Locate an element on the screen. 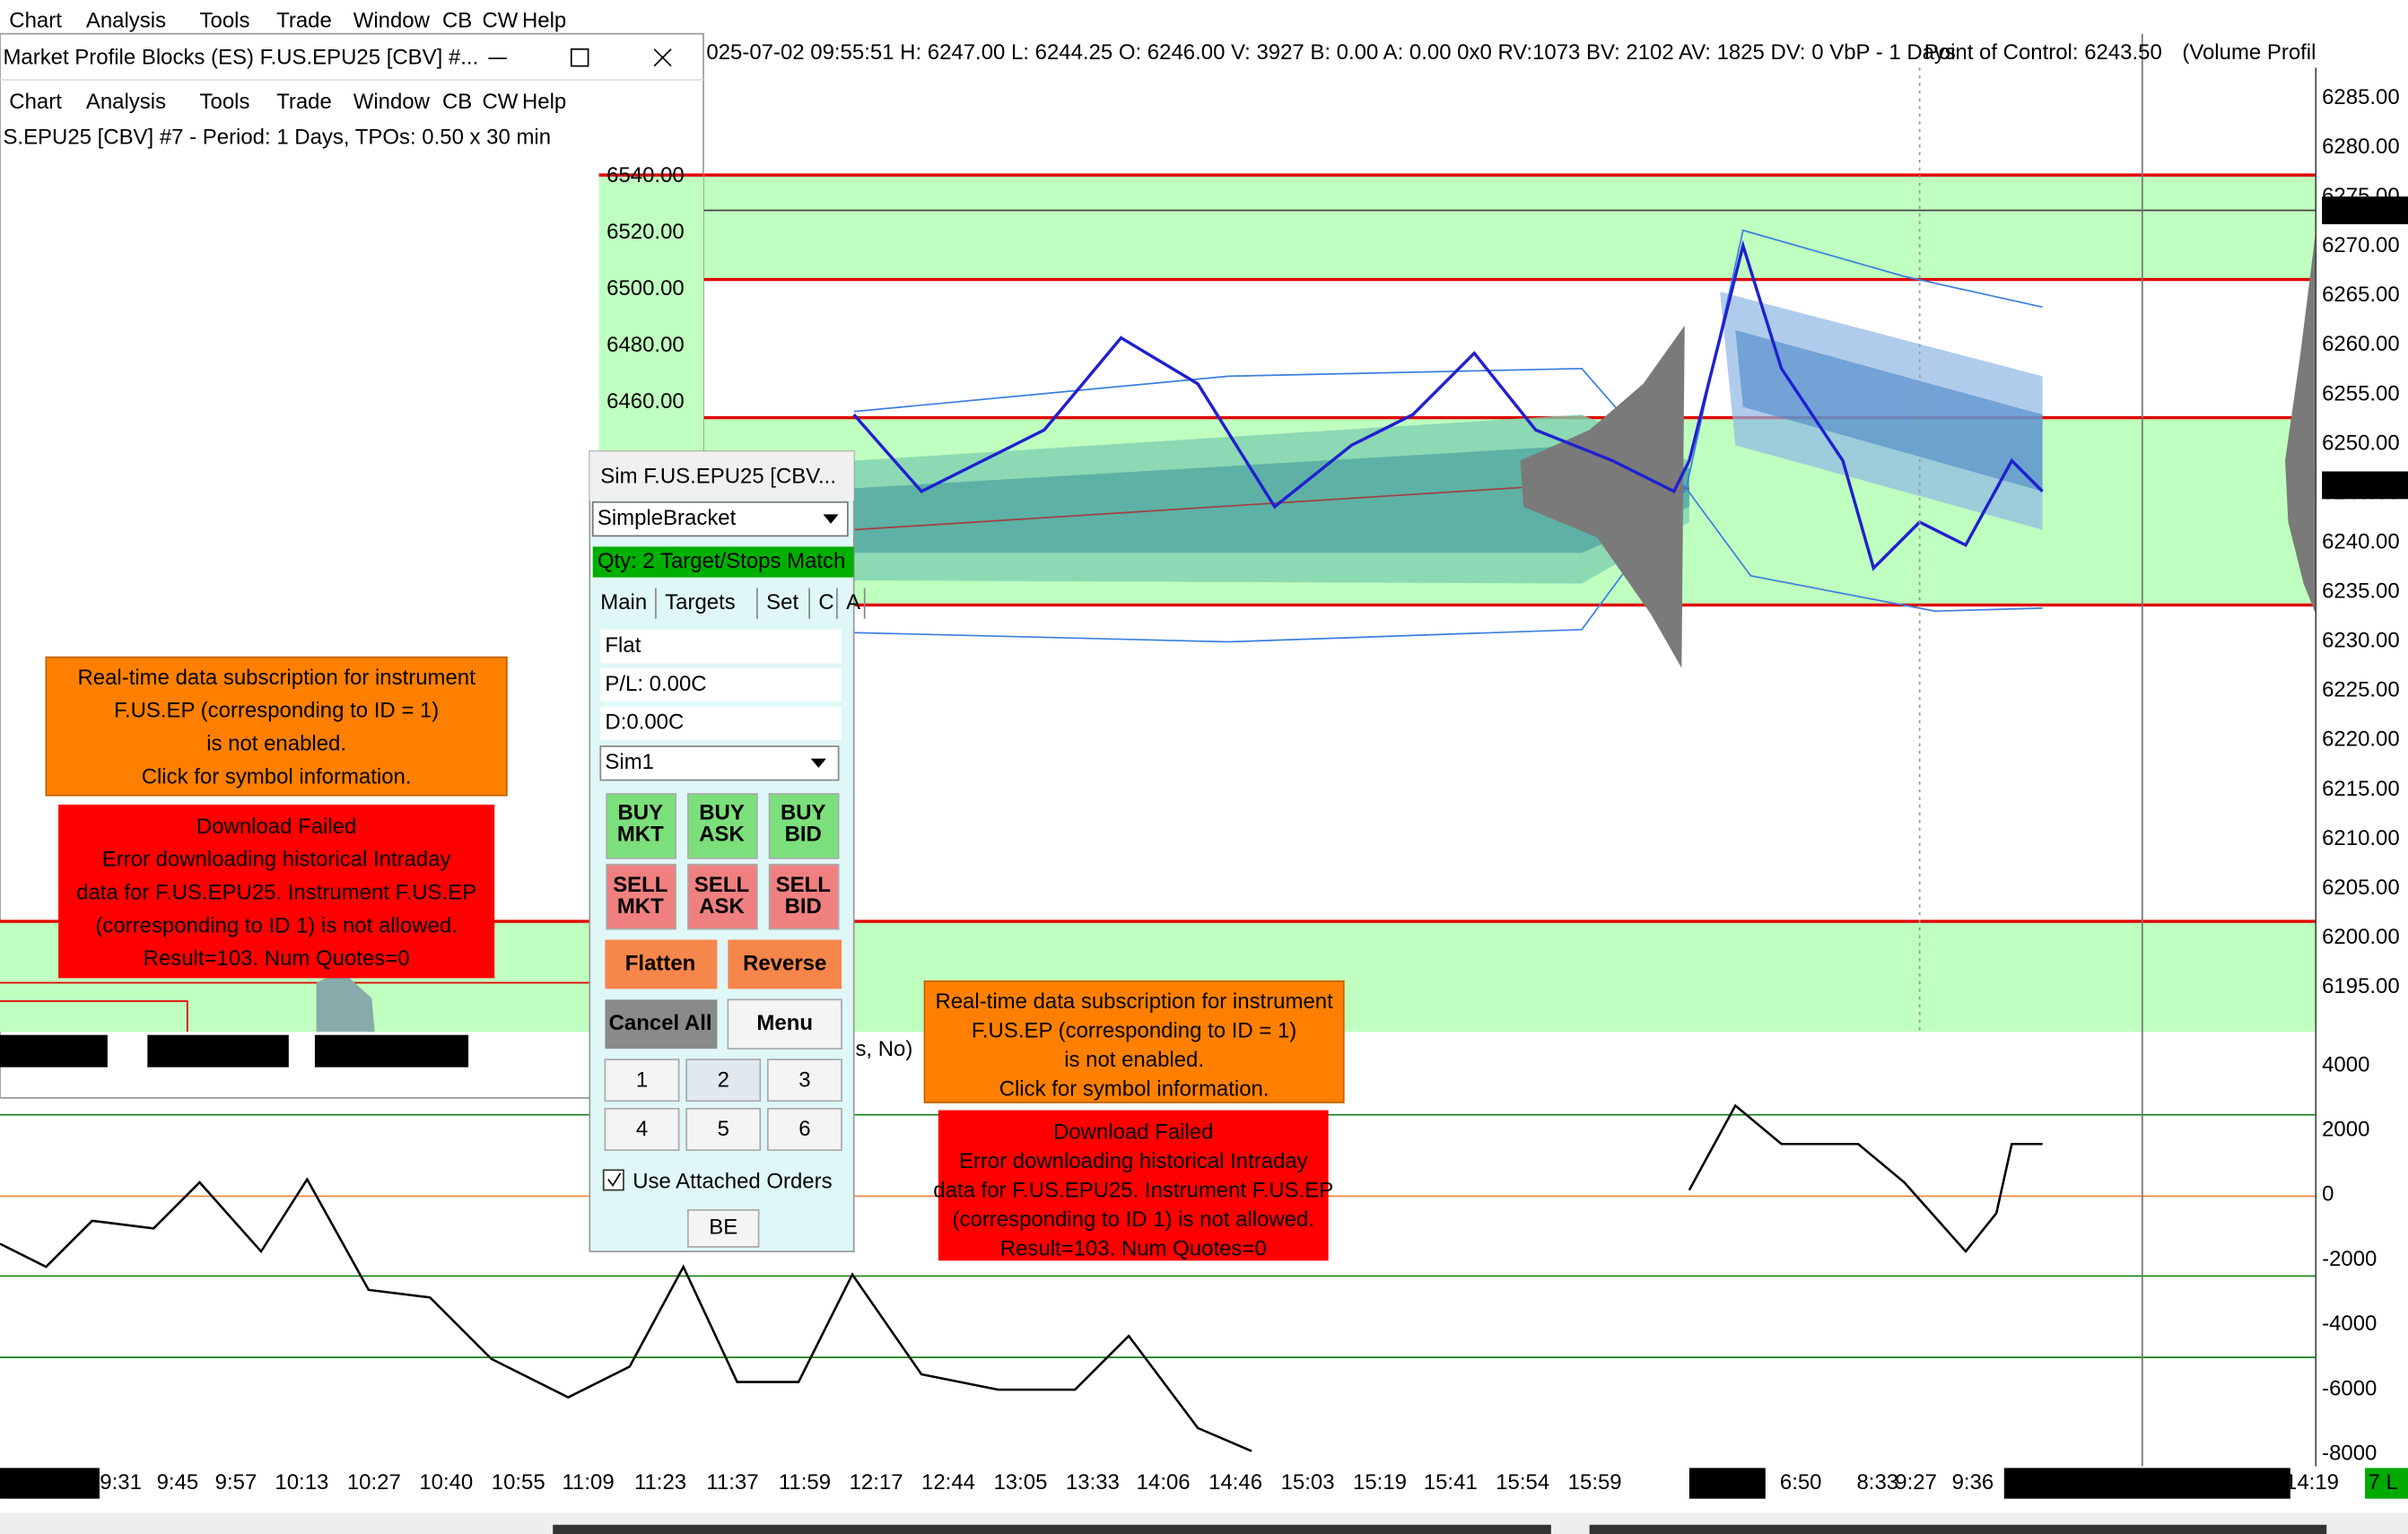  price-label: 6285.00 is located at coordinates (2361, 97).